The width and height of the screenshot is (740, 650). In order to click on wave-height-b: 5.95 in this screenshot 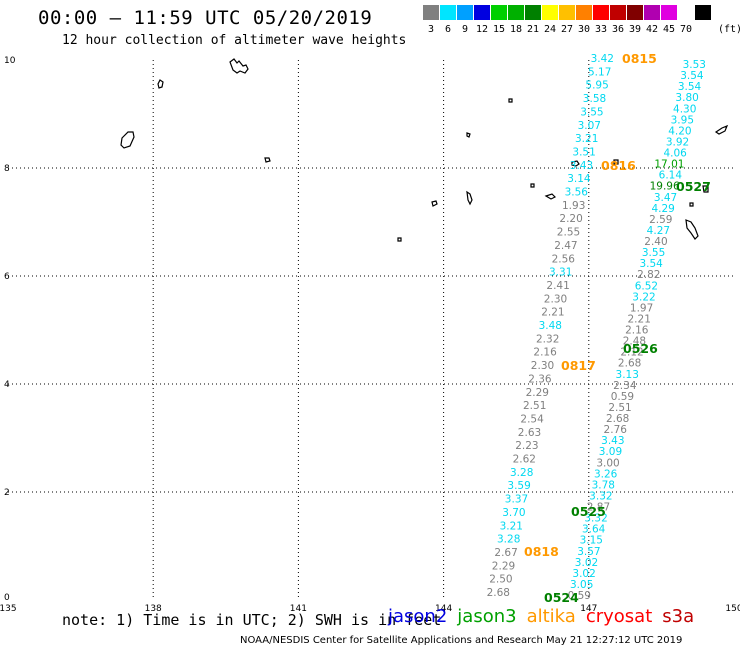, I will do `click(596, 86)`.